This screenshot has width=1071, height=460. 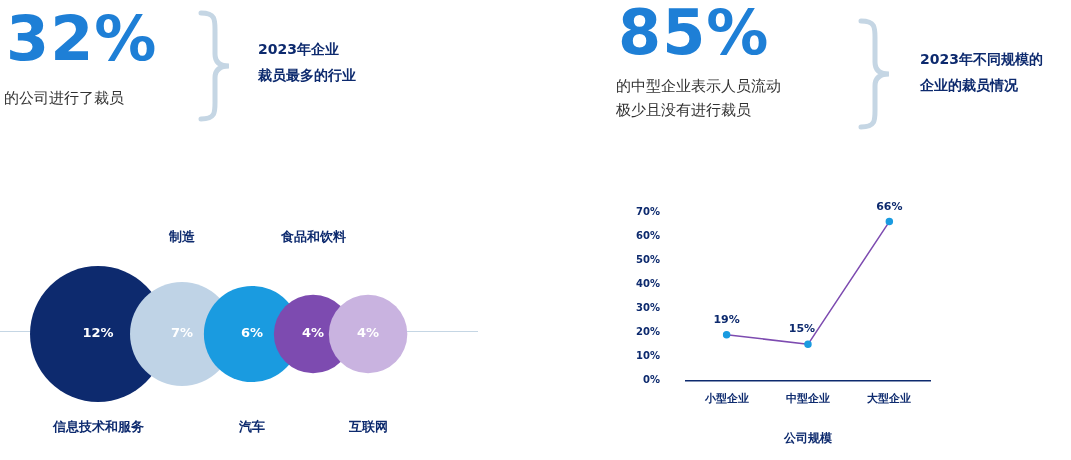 What do you see at coordinates (648, 331) in the screenshot?
I see `y-tick-label: 20%` at bounding box center [648, 331].